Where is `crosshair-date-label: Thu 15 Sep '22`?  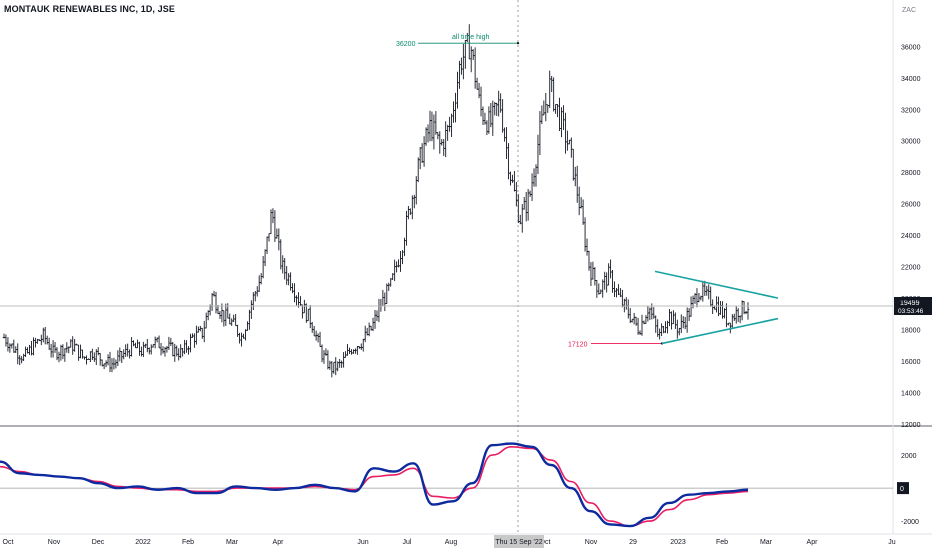 crosshair-date-label: Thu 15 Sep '22 is located at coordinates (518, 542).